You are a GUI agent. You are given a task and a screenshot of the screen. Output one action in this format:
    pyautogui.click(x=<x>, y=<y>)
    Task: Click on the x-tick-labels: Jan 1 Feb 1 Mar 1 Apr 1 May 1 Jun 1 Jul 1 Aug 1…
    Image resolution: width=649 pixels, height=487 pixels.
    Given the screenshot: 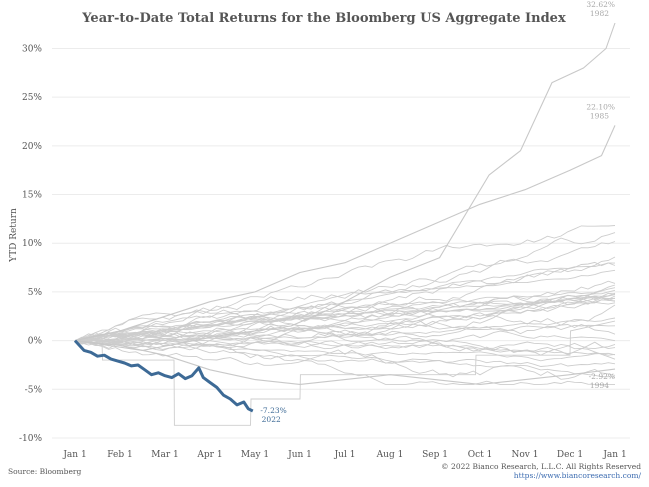 What is the action you would take?
    pyautogui.click(x=344, y=455)
    